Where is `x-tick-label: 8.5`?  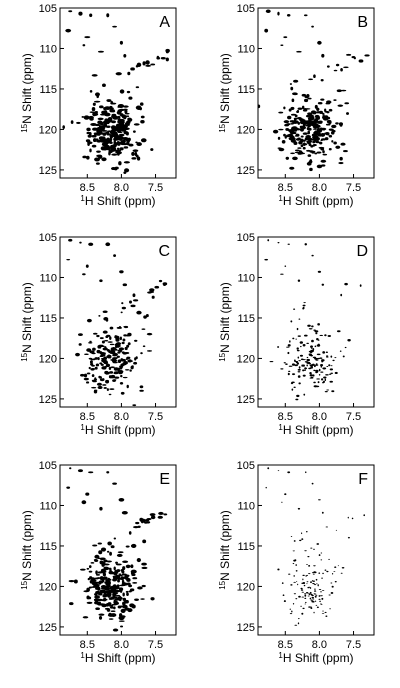
x-tick-label: 8.5 is located at coordinates (87, 417).